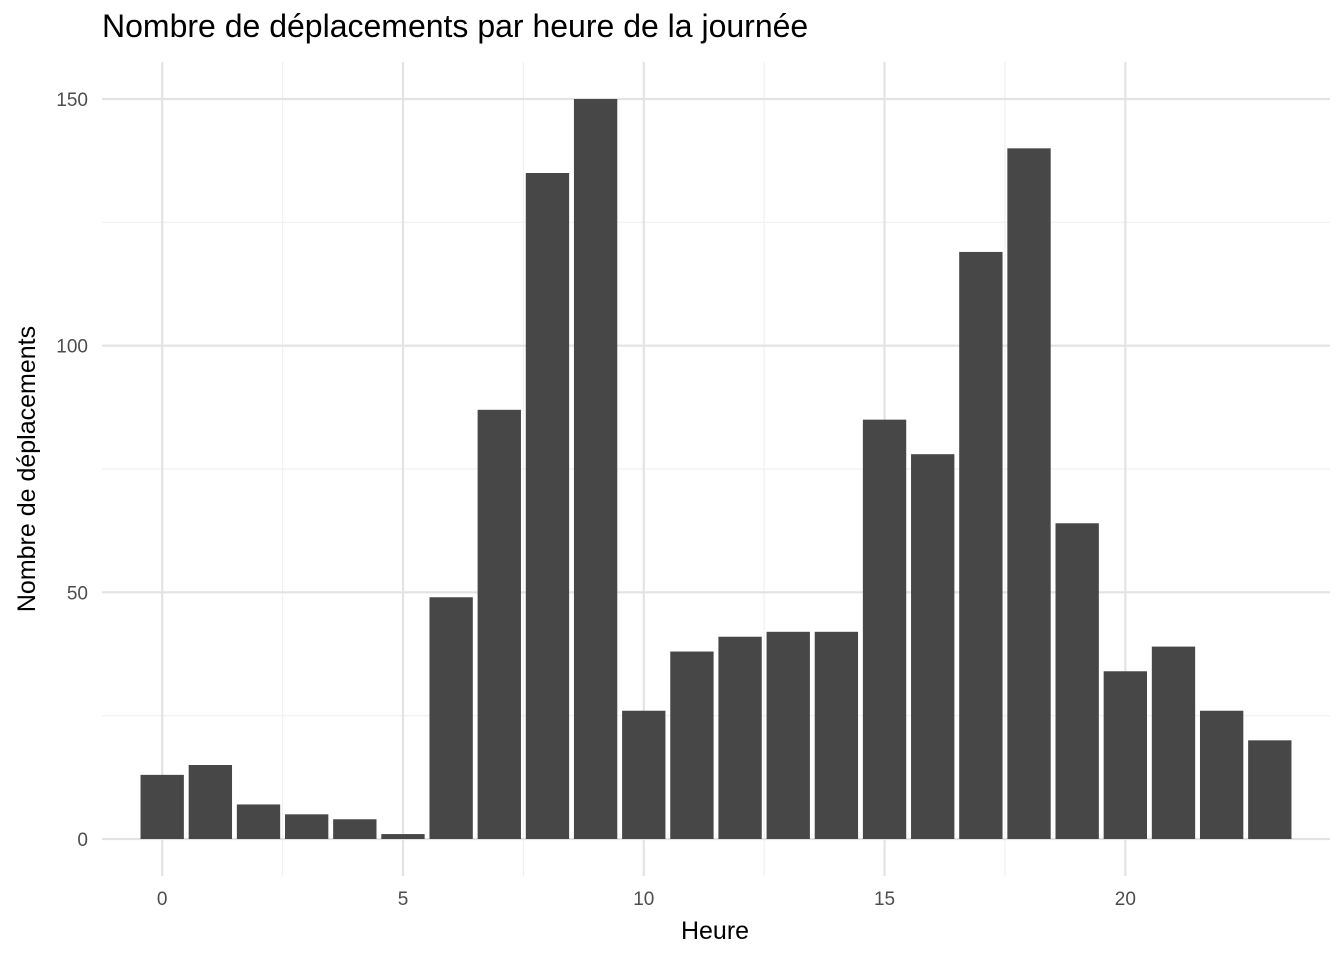 The image size is (1344, 960). I want to click on y-tick-label: 150, so click(72, 100).